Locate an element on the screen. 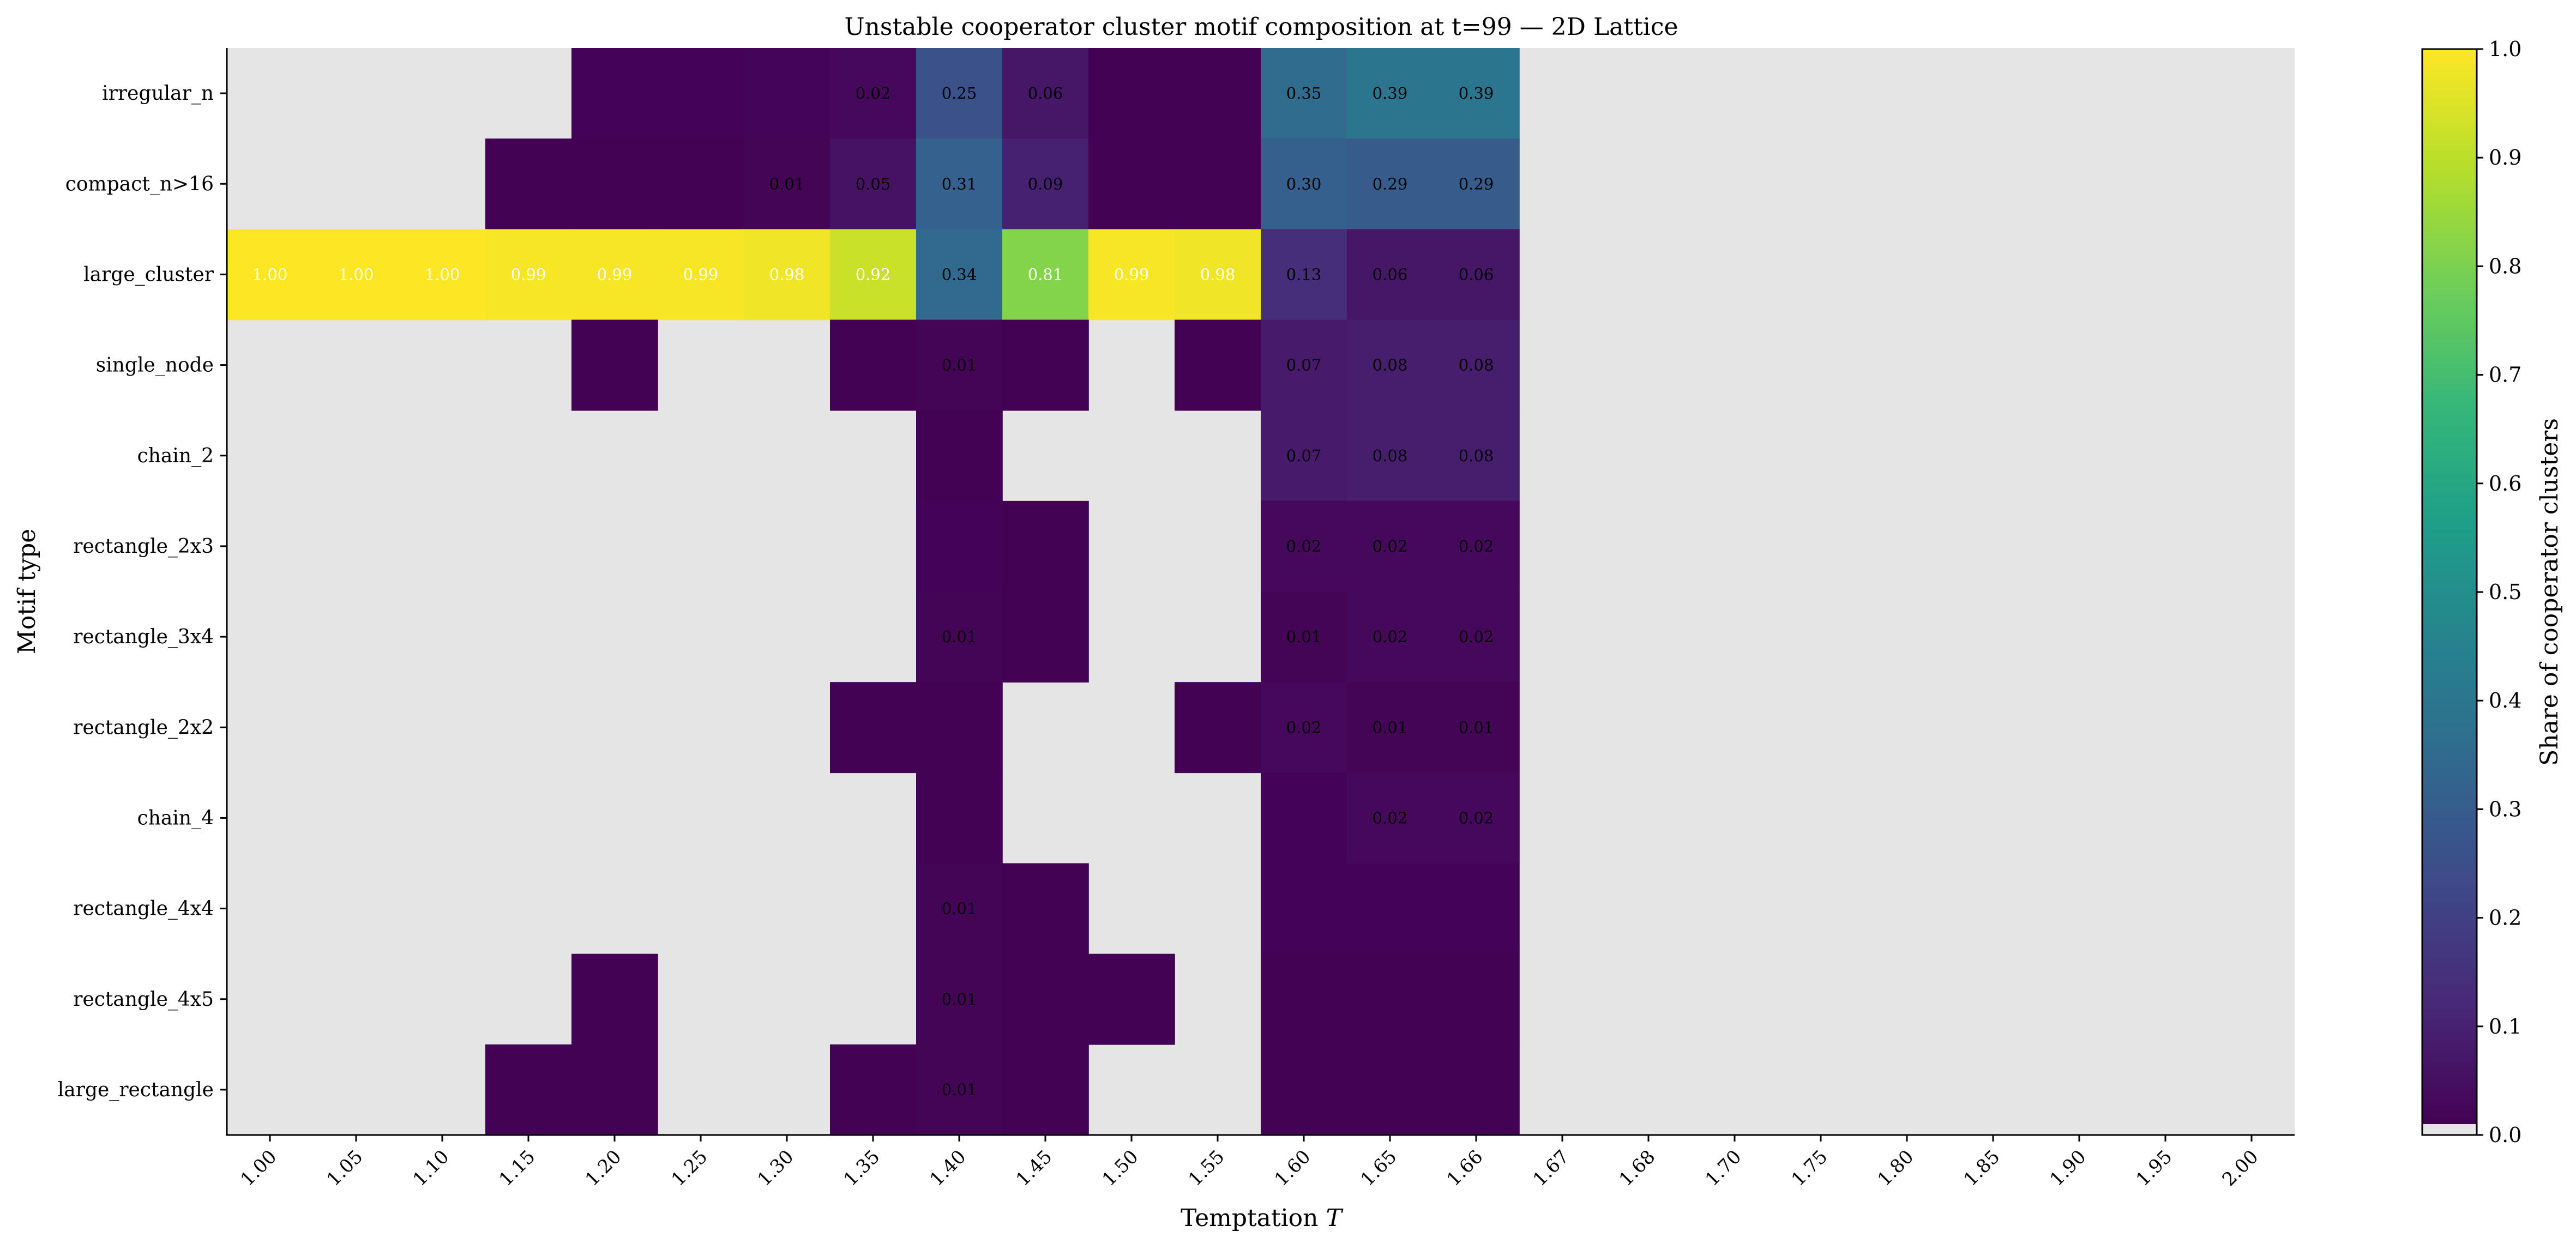  colorbar-tick-label: 0.0 is located at coordinates (2505, 1135).